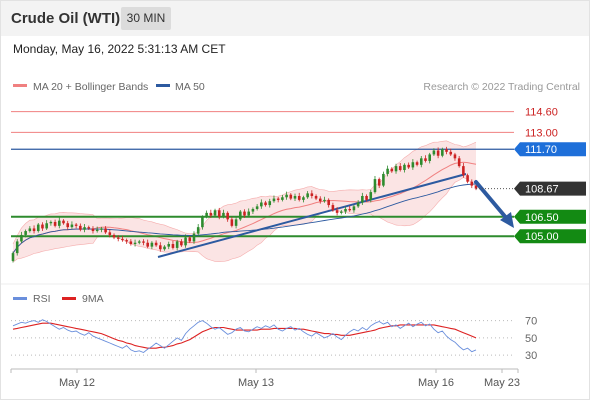  What do you see at coordinates (501, 87) in the screenshot?
I see `credit-label: Research © 2022 Trading Central` at bounding box center [501, 87].